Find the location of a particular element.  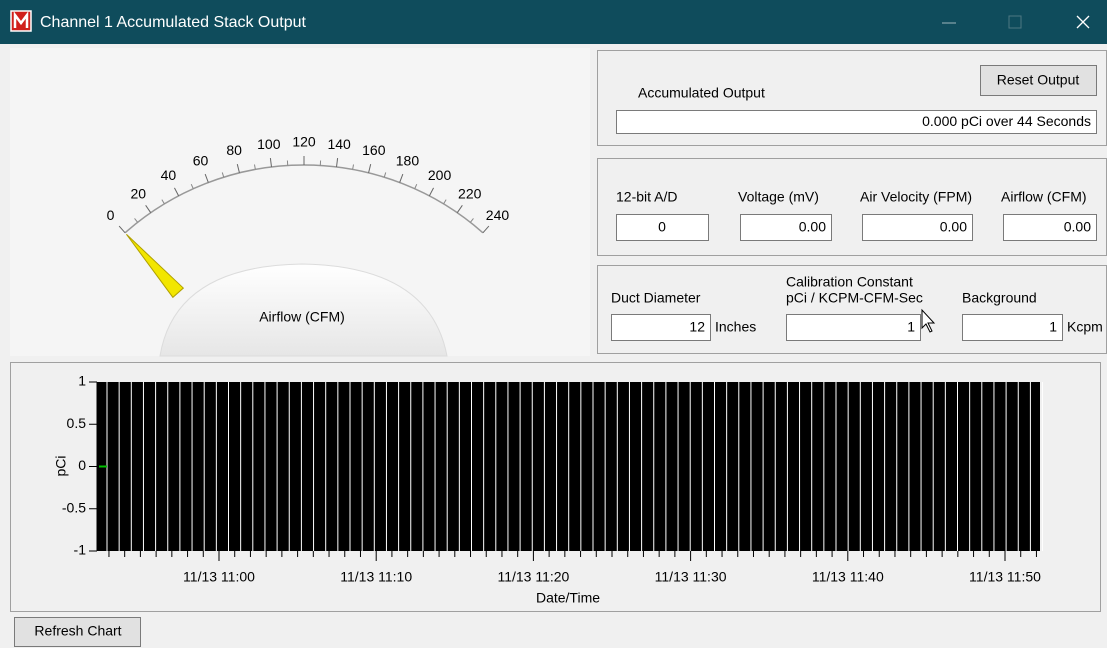

duct-label: Duct Diameter is located at coordinates (656, 298).